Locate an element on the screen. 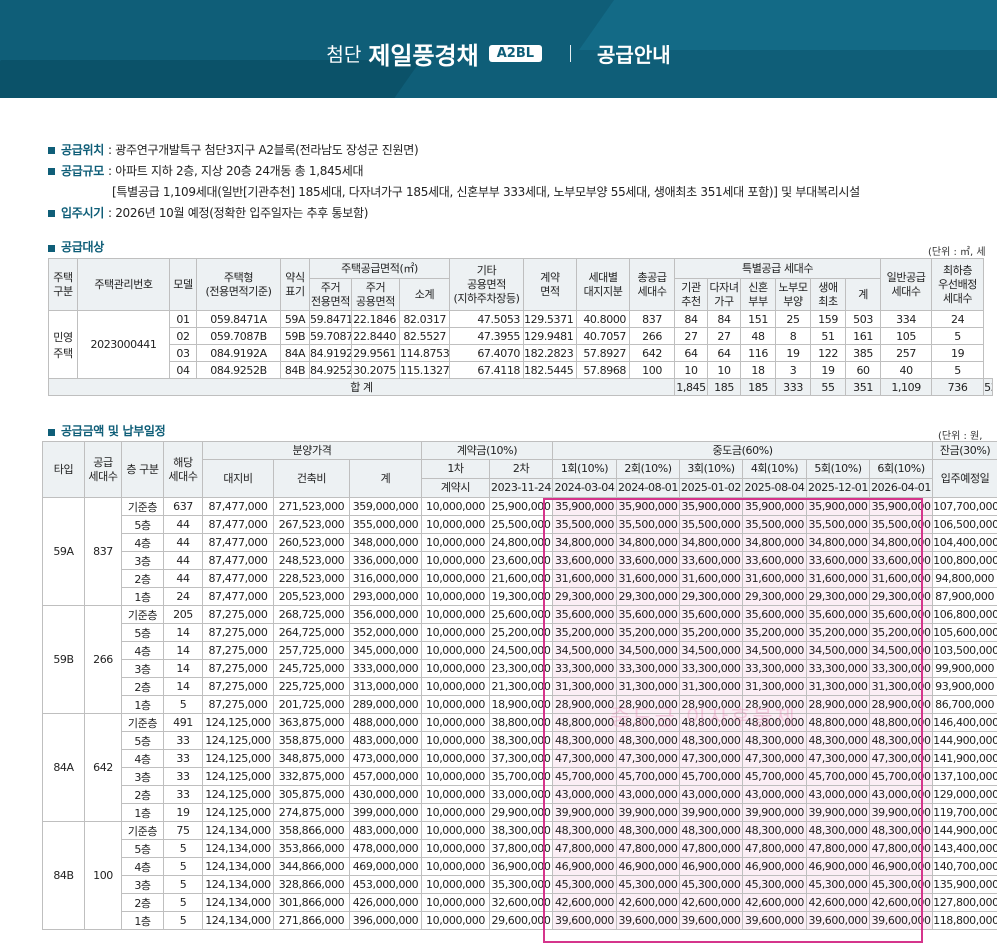  interim-payment-cell: 29,300,000 is located at coordinates (648, 596).